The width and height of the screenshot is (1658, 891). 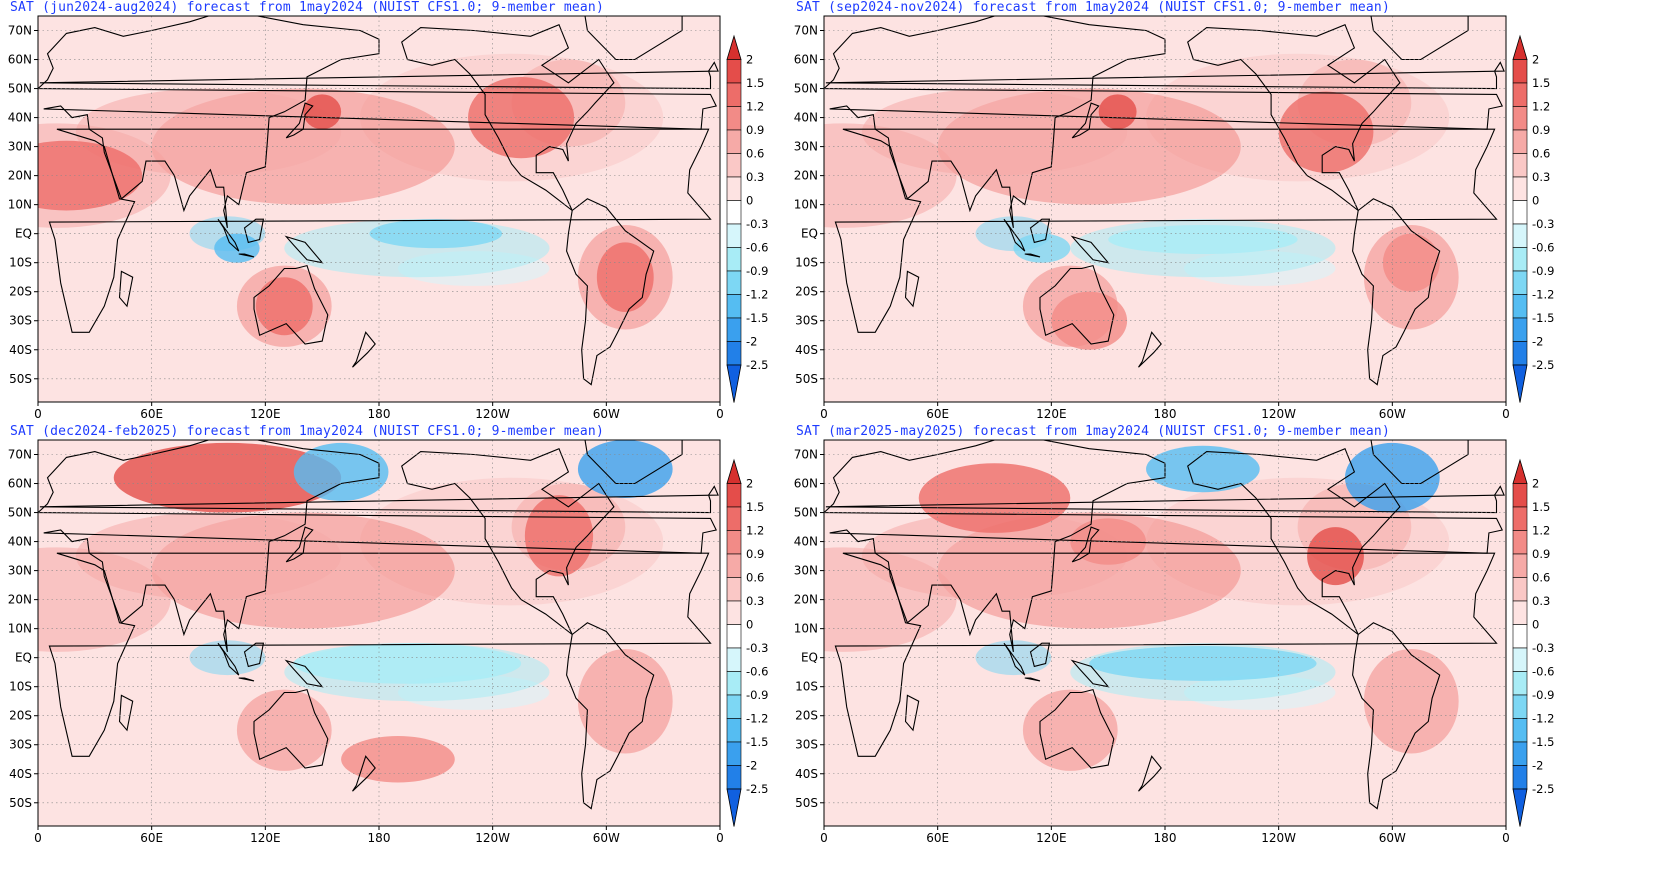 What do you see at coordinates (1537, 342) in the screenshot?
I see `colorbar-label: -2` at bounding box center [1537, 342].